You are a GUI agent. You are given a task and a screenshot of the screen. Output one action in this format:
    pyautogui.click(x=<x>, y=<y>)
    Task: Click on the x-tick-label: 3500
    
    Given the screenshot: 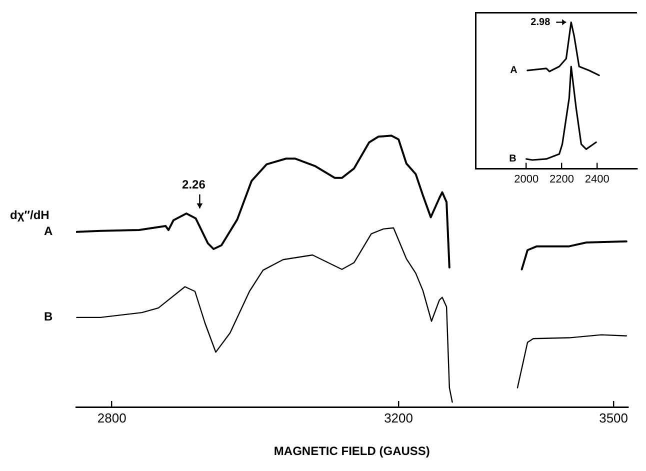 What is the action you would take?
    pyautogui.click(x=613, y=418)
    